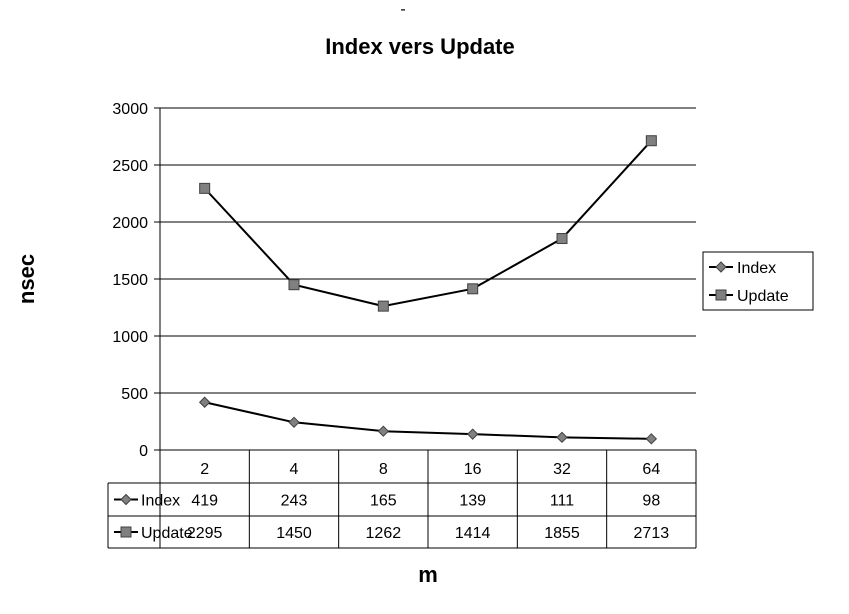  Describe the element at coordinates (204, 469) in the screenshot. I see `x-tick-label: 2` at that location.